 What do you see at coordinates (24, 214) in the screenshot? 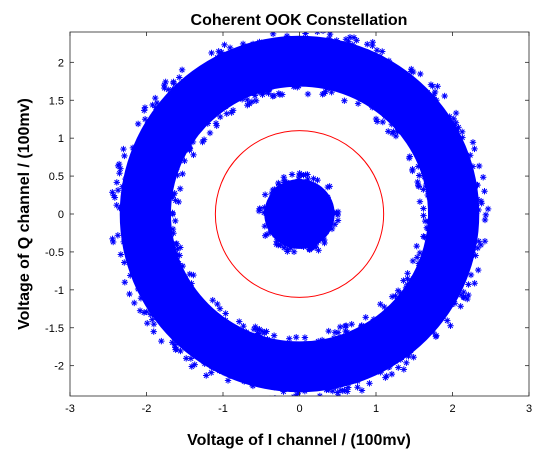
I see `y-axis-label: Voltage of Q channel / (100mv)` at bounding box center [24, 214].